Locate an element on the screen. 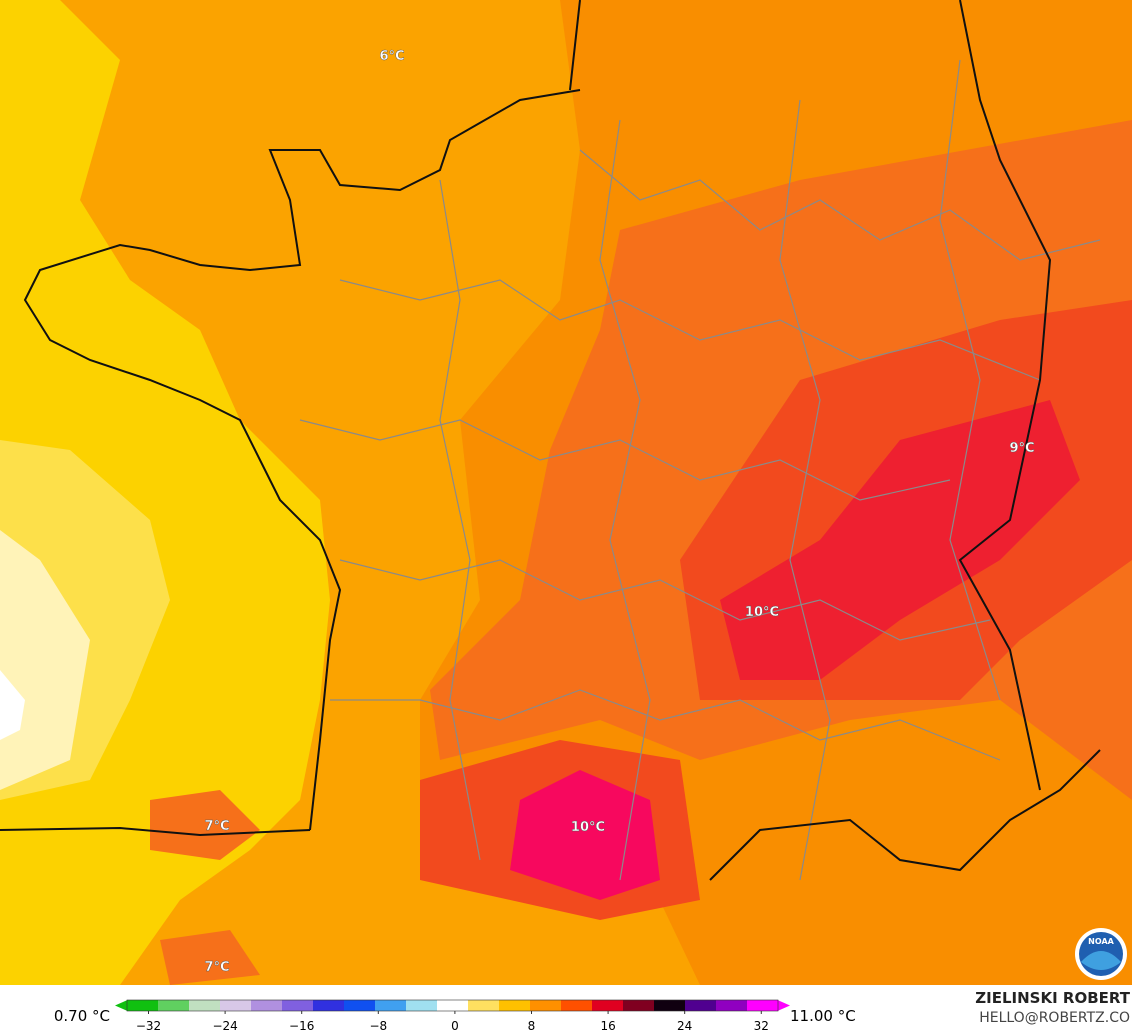  colorbar-tick-label: −32 is located at coordinates (148, 1026).